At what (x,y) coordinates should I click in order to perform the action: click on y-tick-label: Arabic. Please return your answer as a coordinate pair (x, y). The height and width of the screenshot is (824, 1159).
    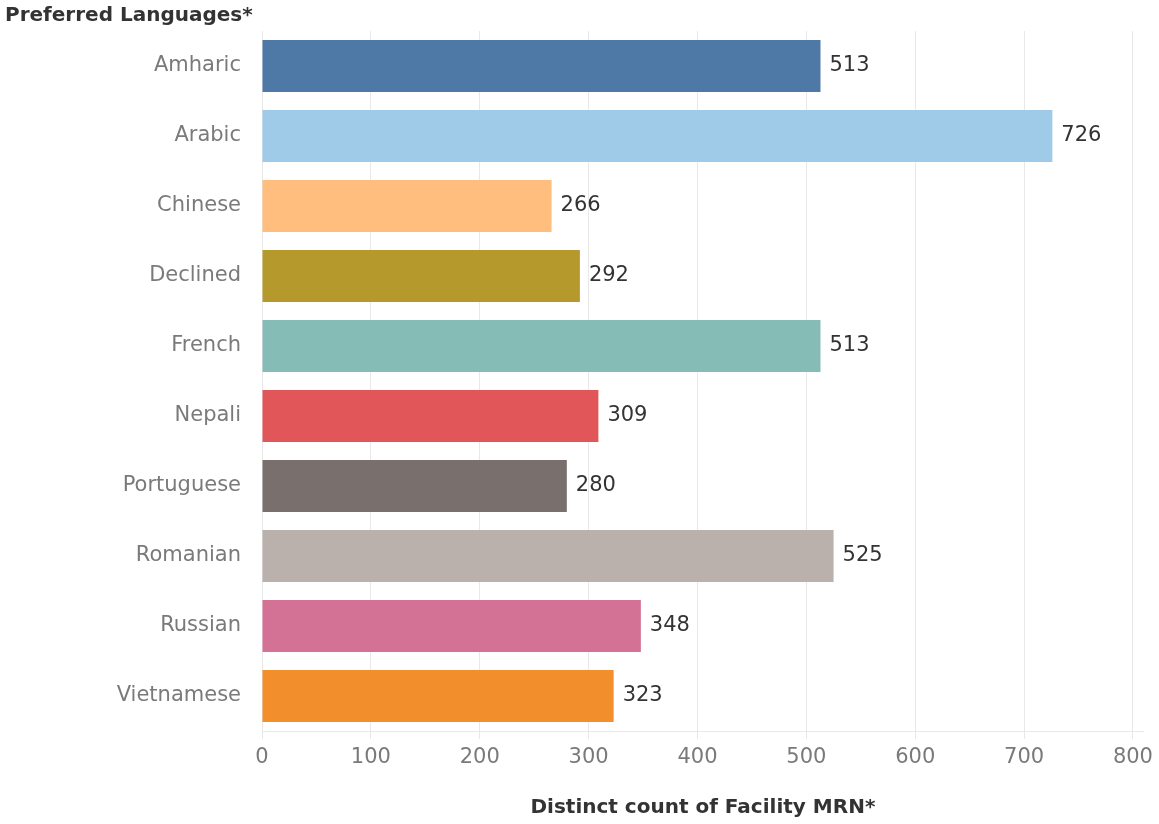
    Looking at the image, I should click on (207, 134).